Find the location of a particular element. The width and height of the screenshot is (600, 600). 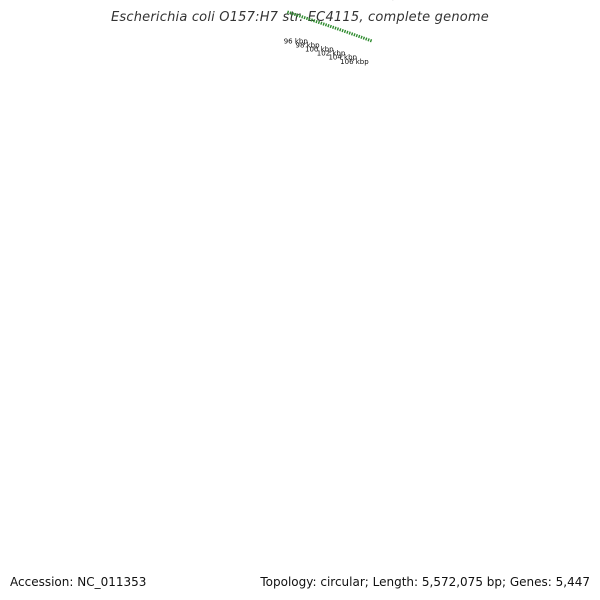

kbp-label: 100 kbp is located at coordinates (319, 49).